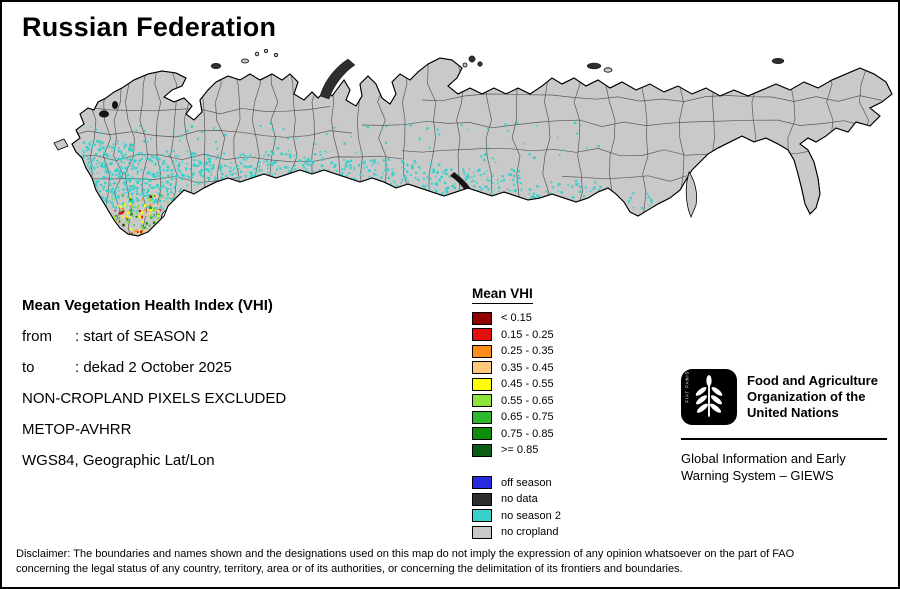  I want to click on detail-line: NON-CROPLAND PIXELS EXCLUDED, so click(154, 398).